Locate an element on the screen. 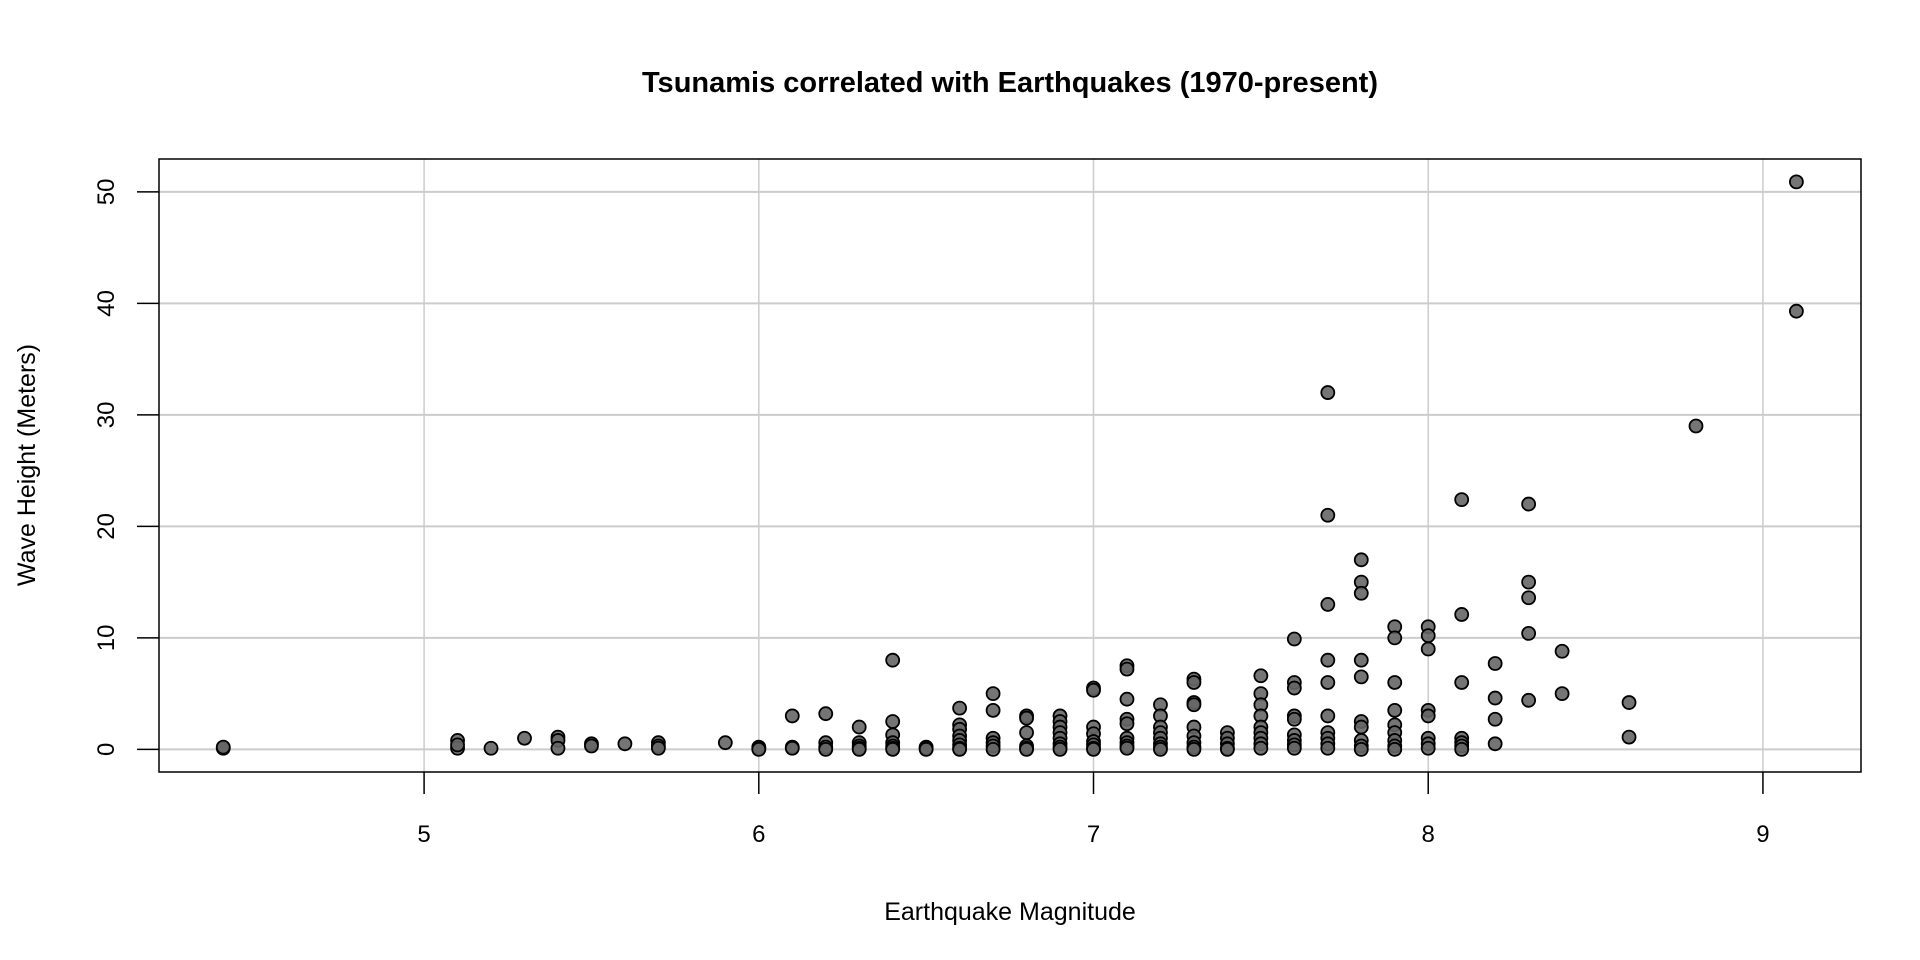 This screenshot has width=1920, height=960. x-tick-label: 9 is located at coordinates (1762, 834).